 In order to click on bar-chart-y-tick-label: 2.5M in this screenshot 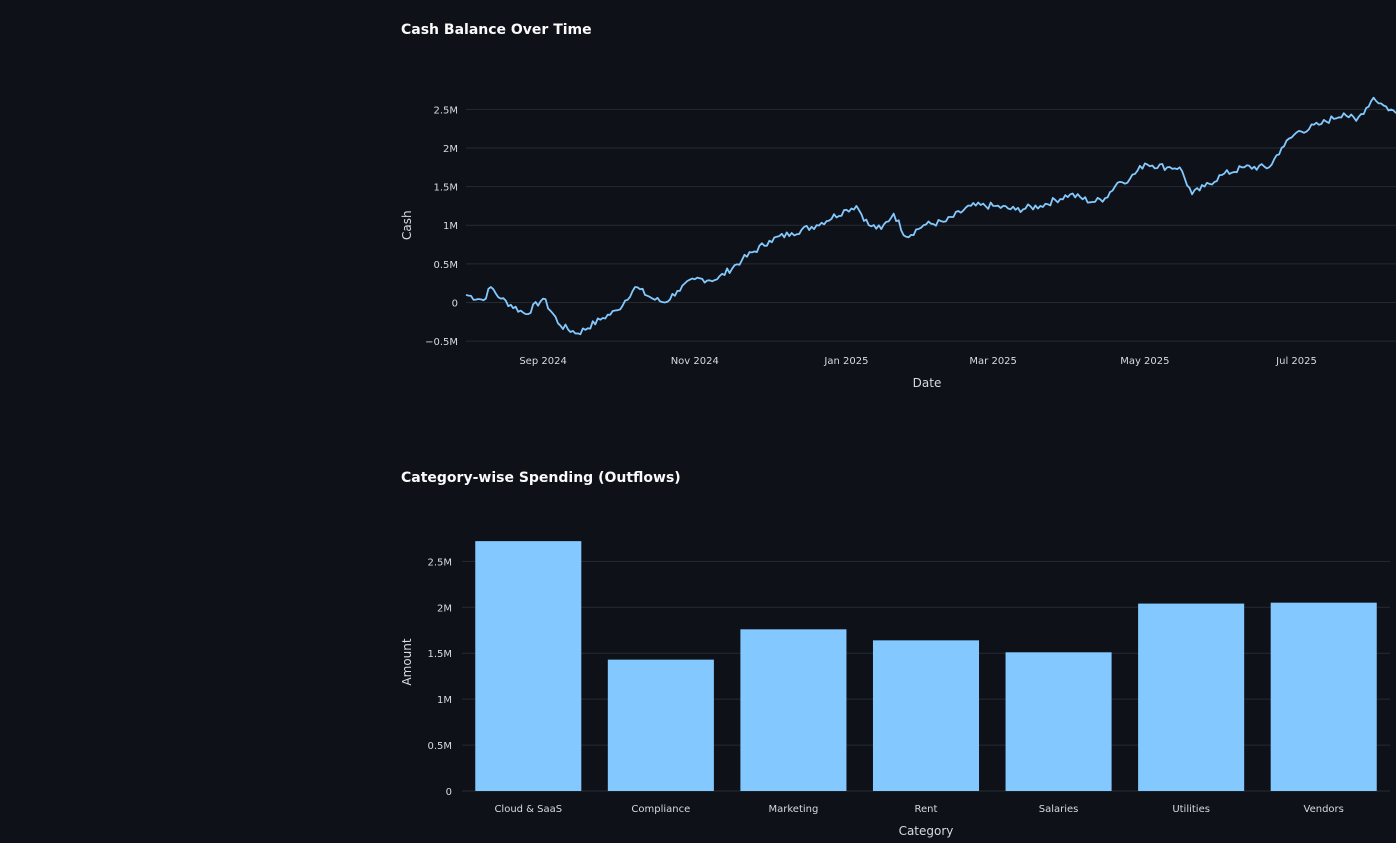, I will do `click(439, 562)`.